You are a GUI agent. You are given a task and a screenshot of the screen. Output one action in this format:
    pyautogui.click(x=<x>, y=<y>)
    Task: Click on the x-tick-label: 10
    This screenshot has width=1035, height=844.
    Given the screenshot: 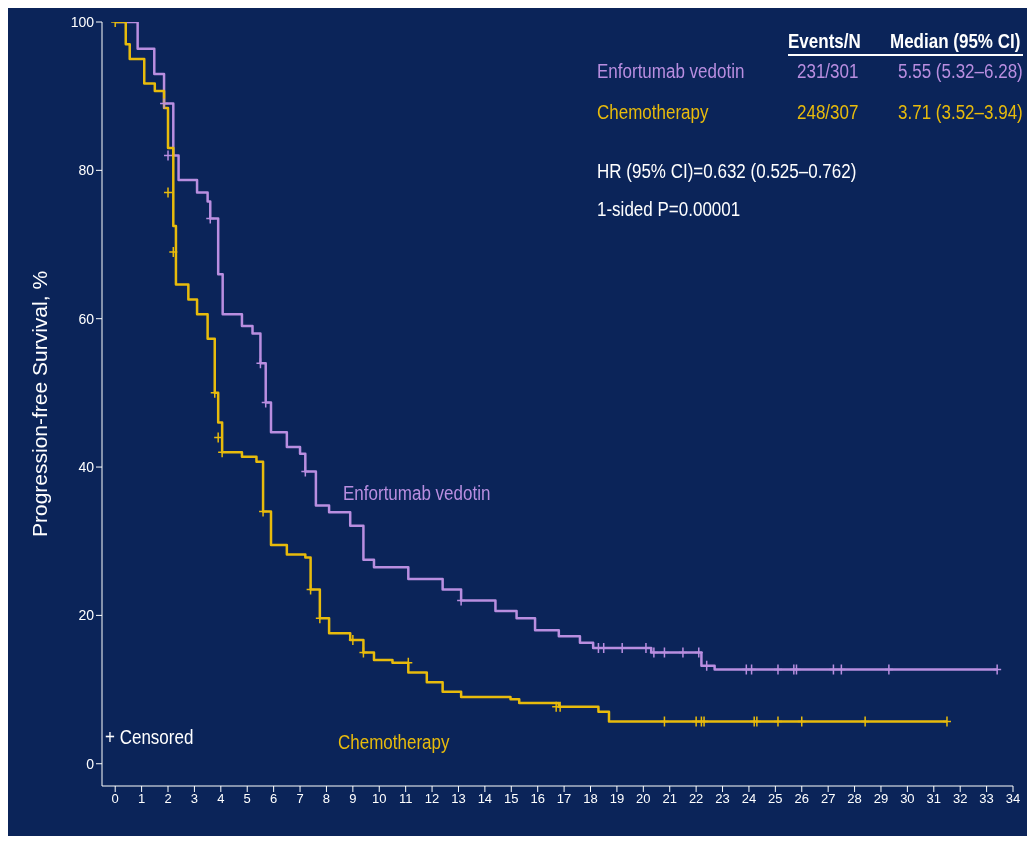 What is the action you would take?
    pyautogui.click(x=379, y=799)
    